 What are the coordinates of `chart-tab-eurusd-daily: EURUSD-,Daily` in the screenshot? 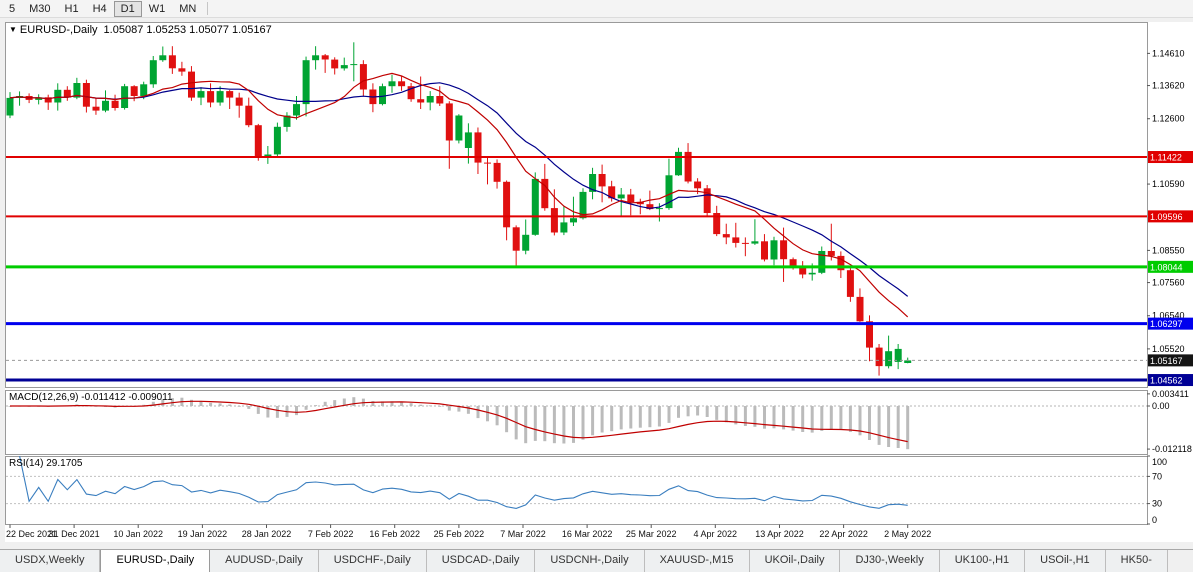 It's located at (155, 561).